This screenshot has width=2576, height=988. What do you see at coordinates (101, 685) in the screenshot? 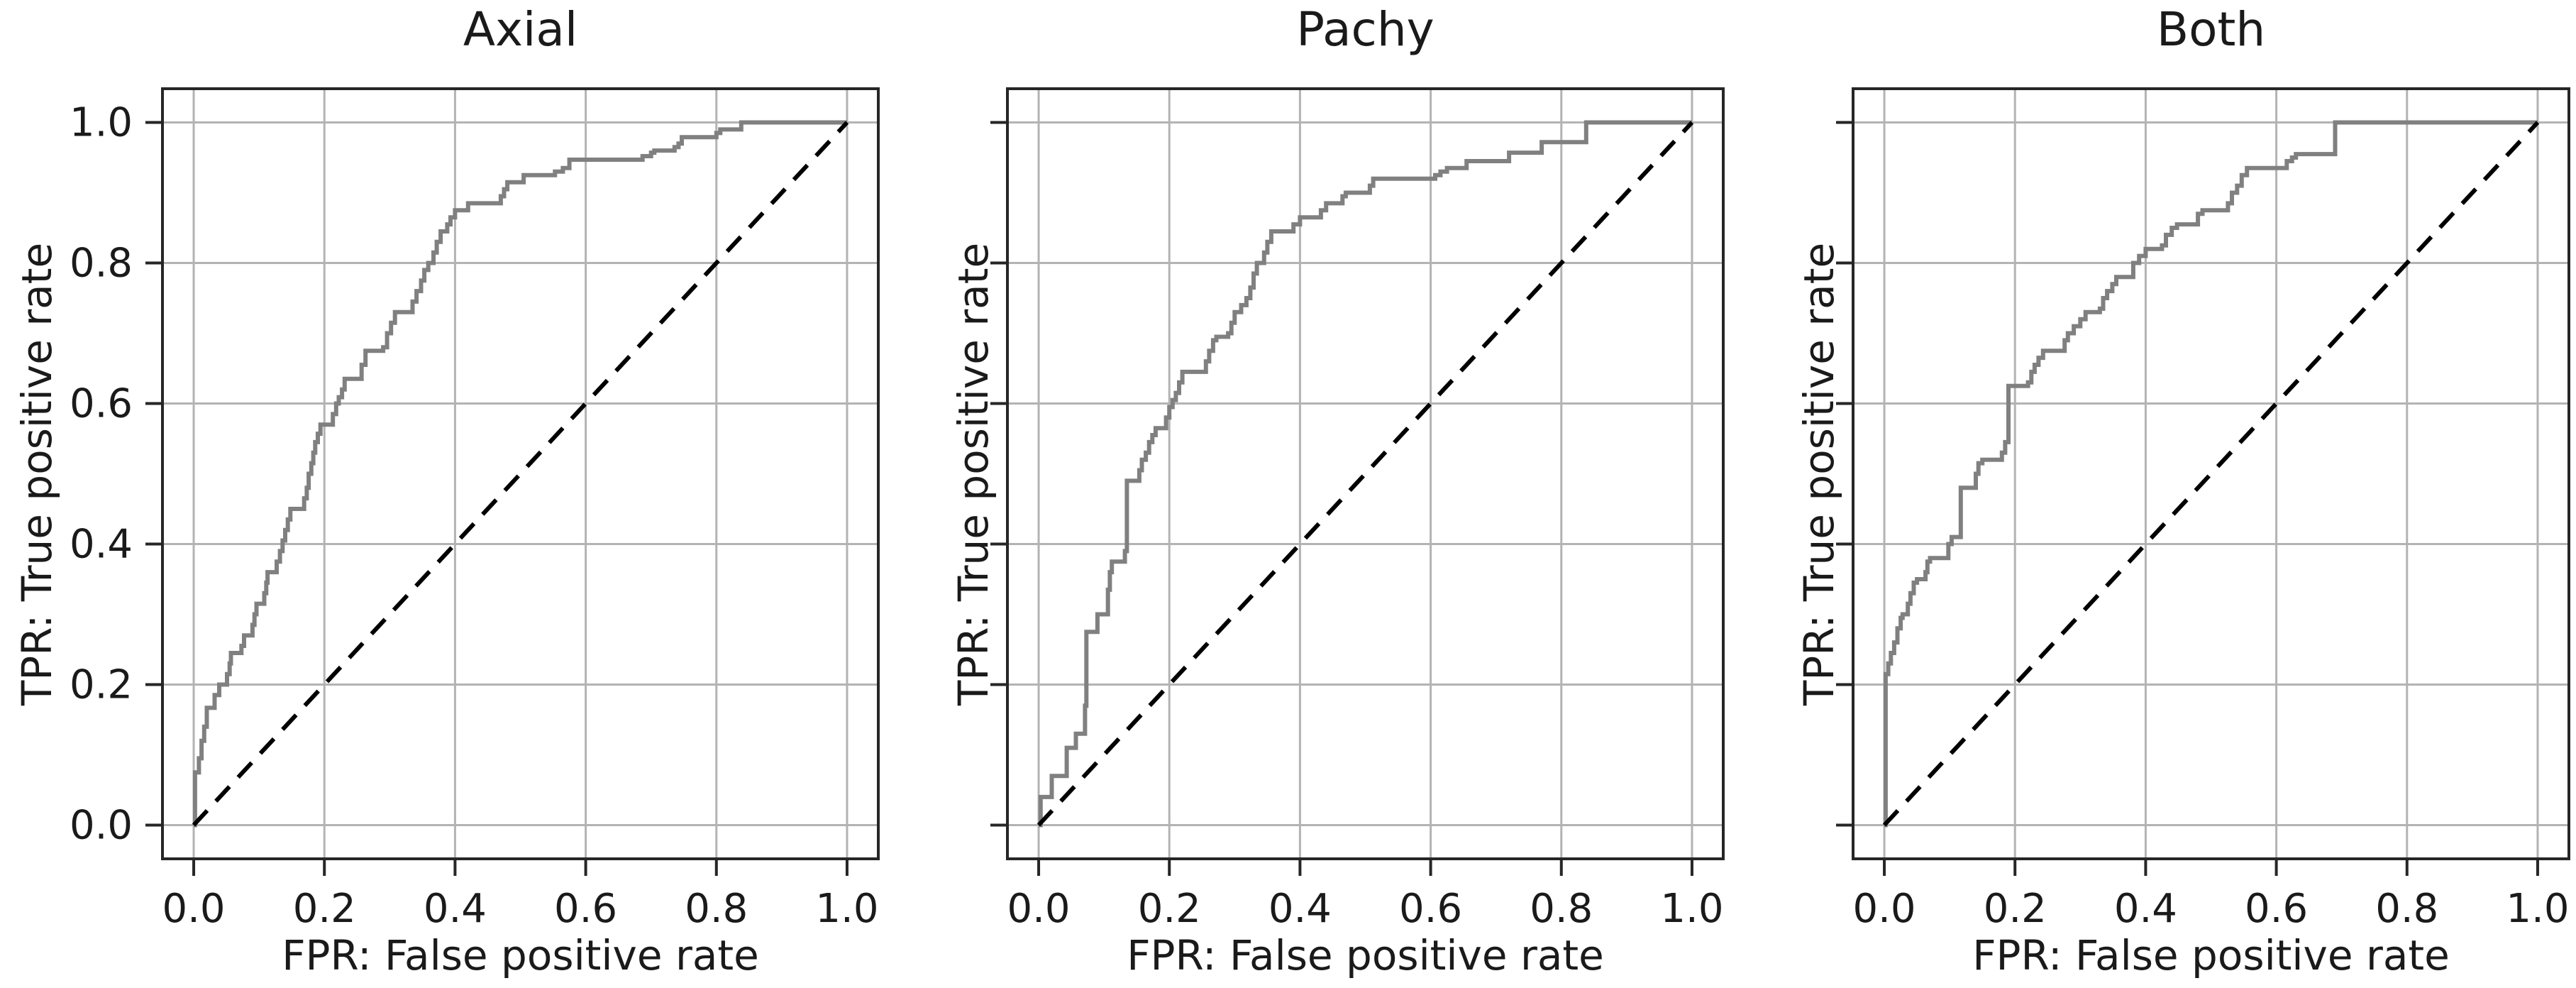
I see `y-tick-label: 0.2` at bounding box center [101, 685].